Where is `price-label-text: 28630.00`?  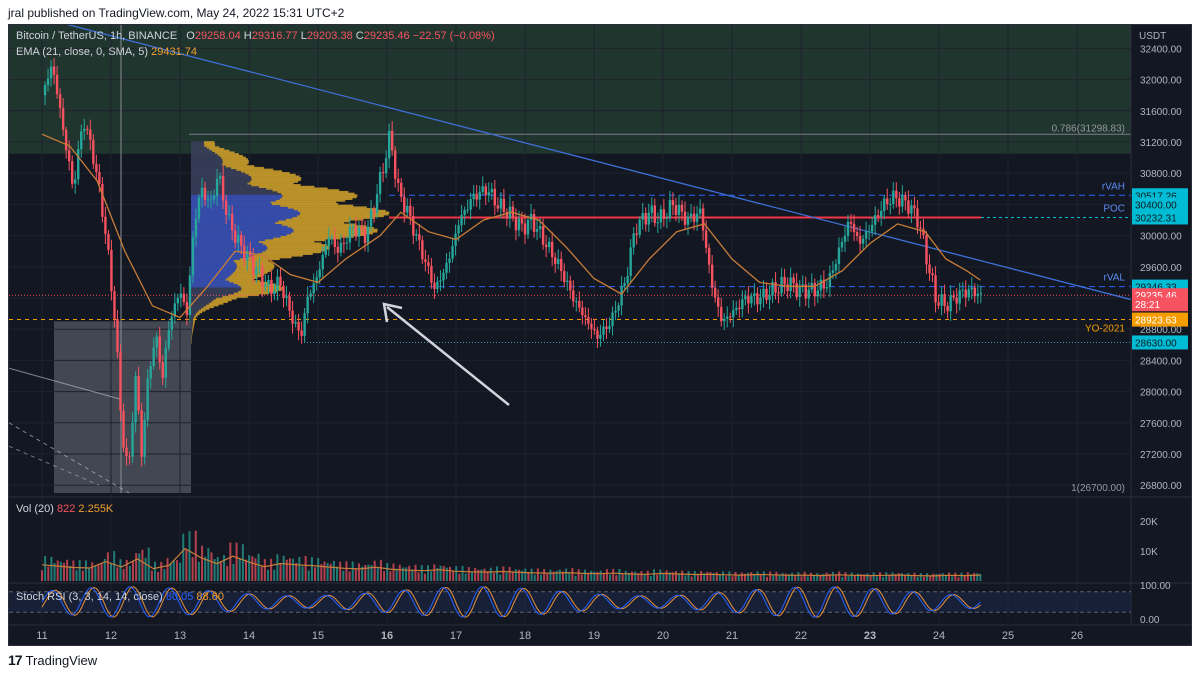 price-label-text: 28630.00 is located at coordinates (1156, 343).